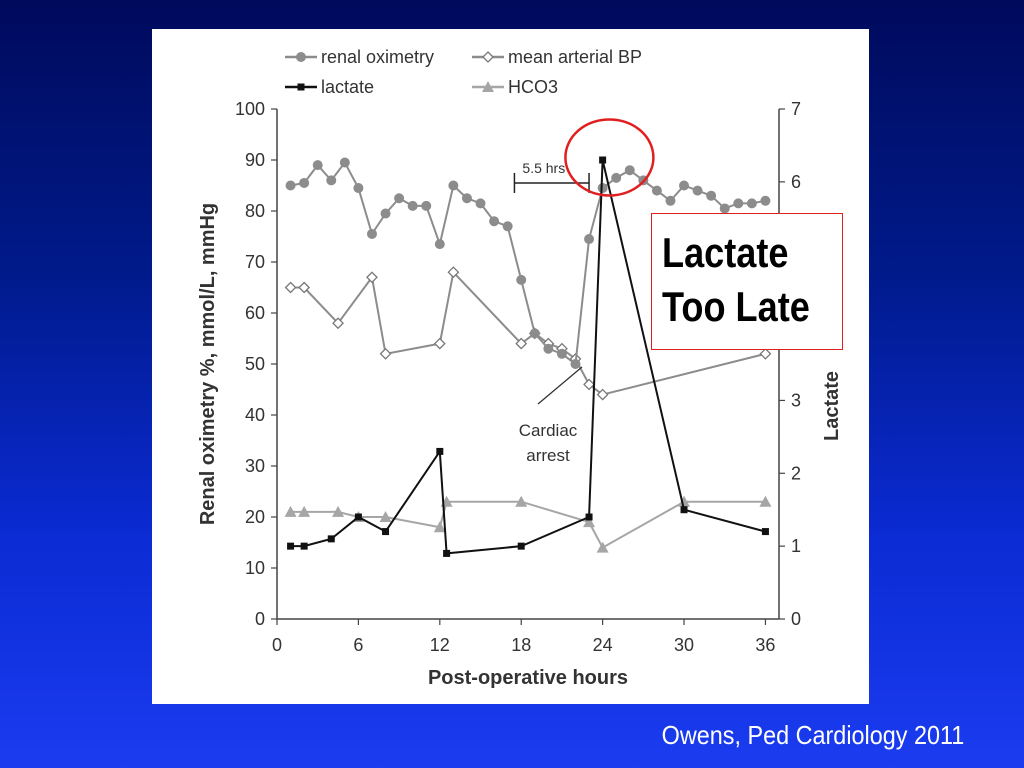 Image resolution: width=1024 pixels, height=768 pixels. Describe the element at coordinates (255, 517) in the screenshot. I see `y-left-tick-label: 20` at that location.